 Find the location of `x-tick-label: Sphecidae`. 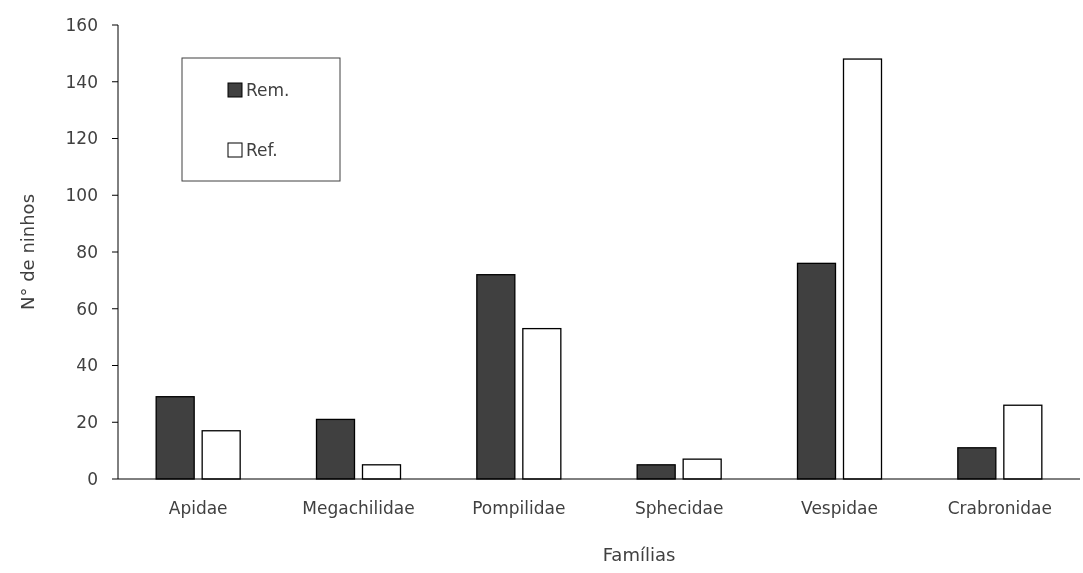

x-tick-label: Sphecidae is located at coordinates (679, 508).